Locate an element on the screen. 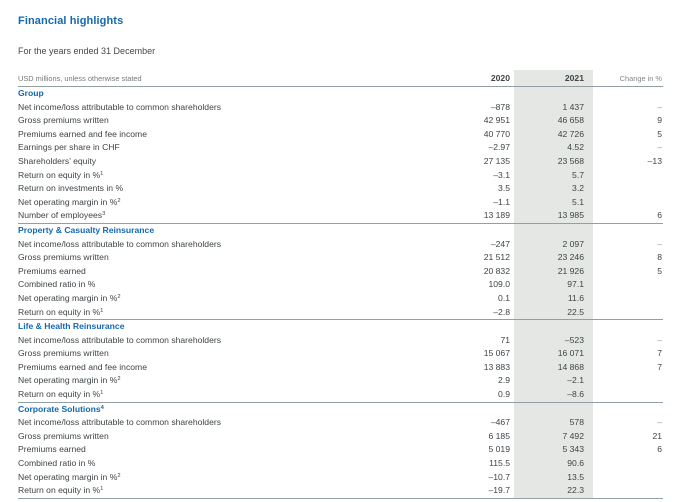 This screenshot has height=502, width=684. table-row: Net operating margin in %2 0.1 11.6 is located at coordinates (340, 298).